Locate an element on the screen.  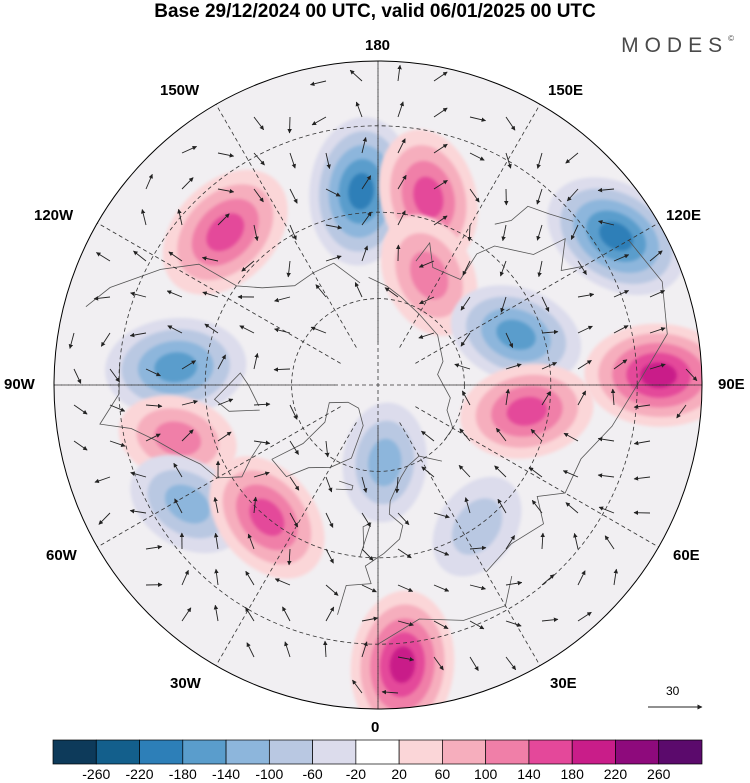
colorbar-tick-label: -60 is located at coordinates (312, 774).